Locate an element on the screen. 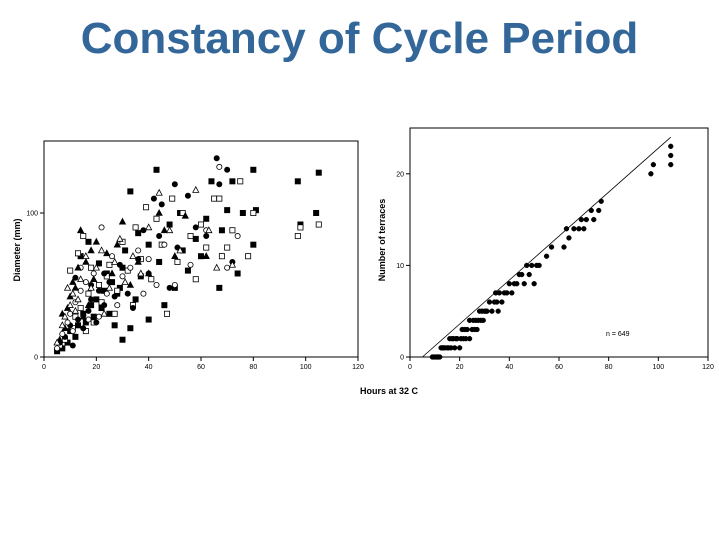  right-x-tick-label: 80 is located at coordinates (609, 367).